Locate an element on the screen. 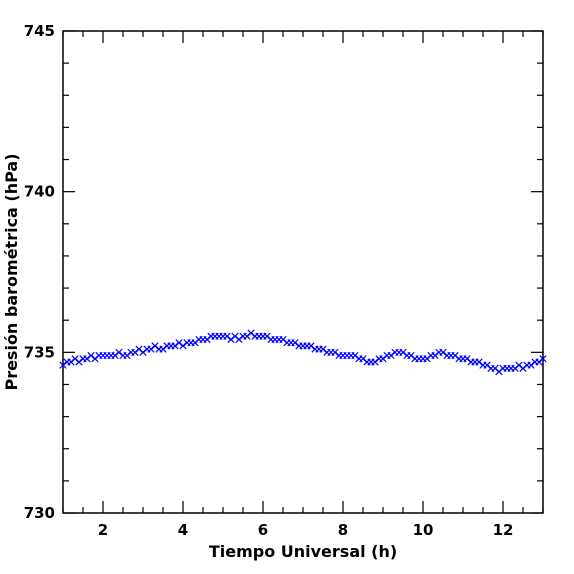 This screenshot has height=574, width=574. y-tick-label: 740 is located at coordinates (39, 192).